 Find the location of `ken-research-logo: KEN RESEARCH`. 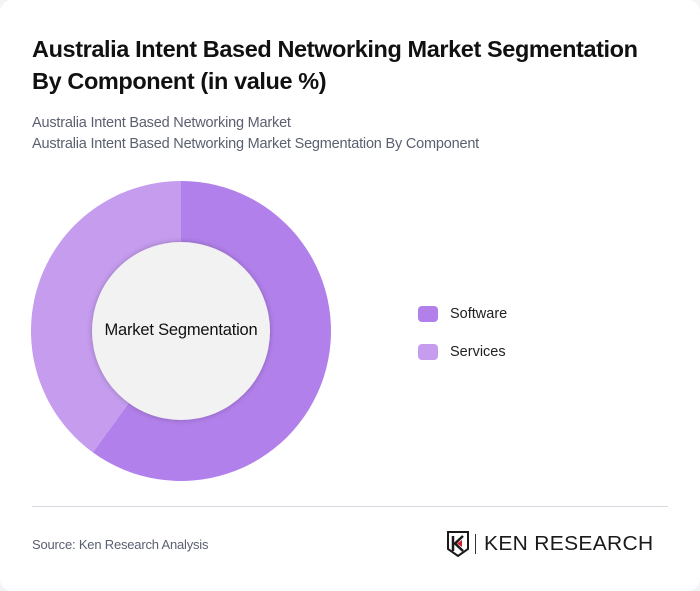

ken-research-logo: KEN RESEARCH is located at coordinates (550, 544).